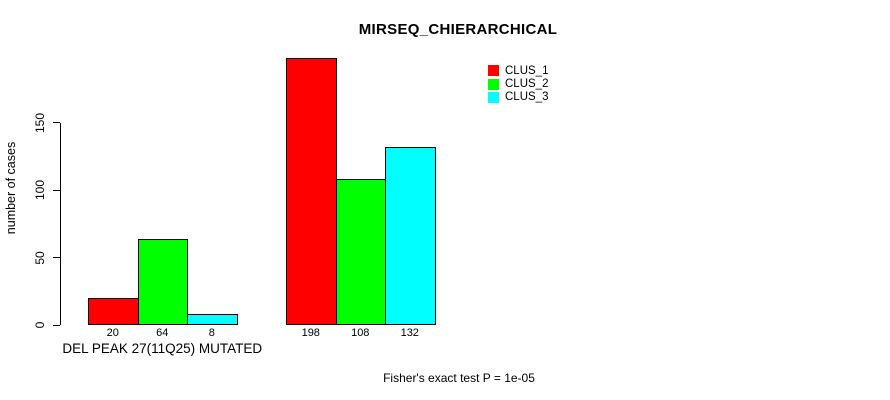 The width and height of the screenshot is (890, 400). Describe the element at coordinates (162, 348) in the screenshot. I see `x-group-label: DEL PEAK 27(11Q25) MUTATED` at that location.